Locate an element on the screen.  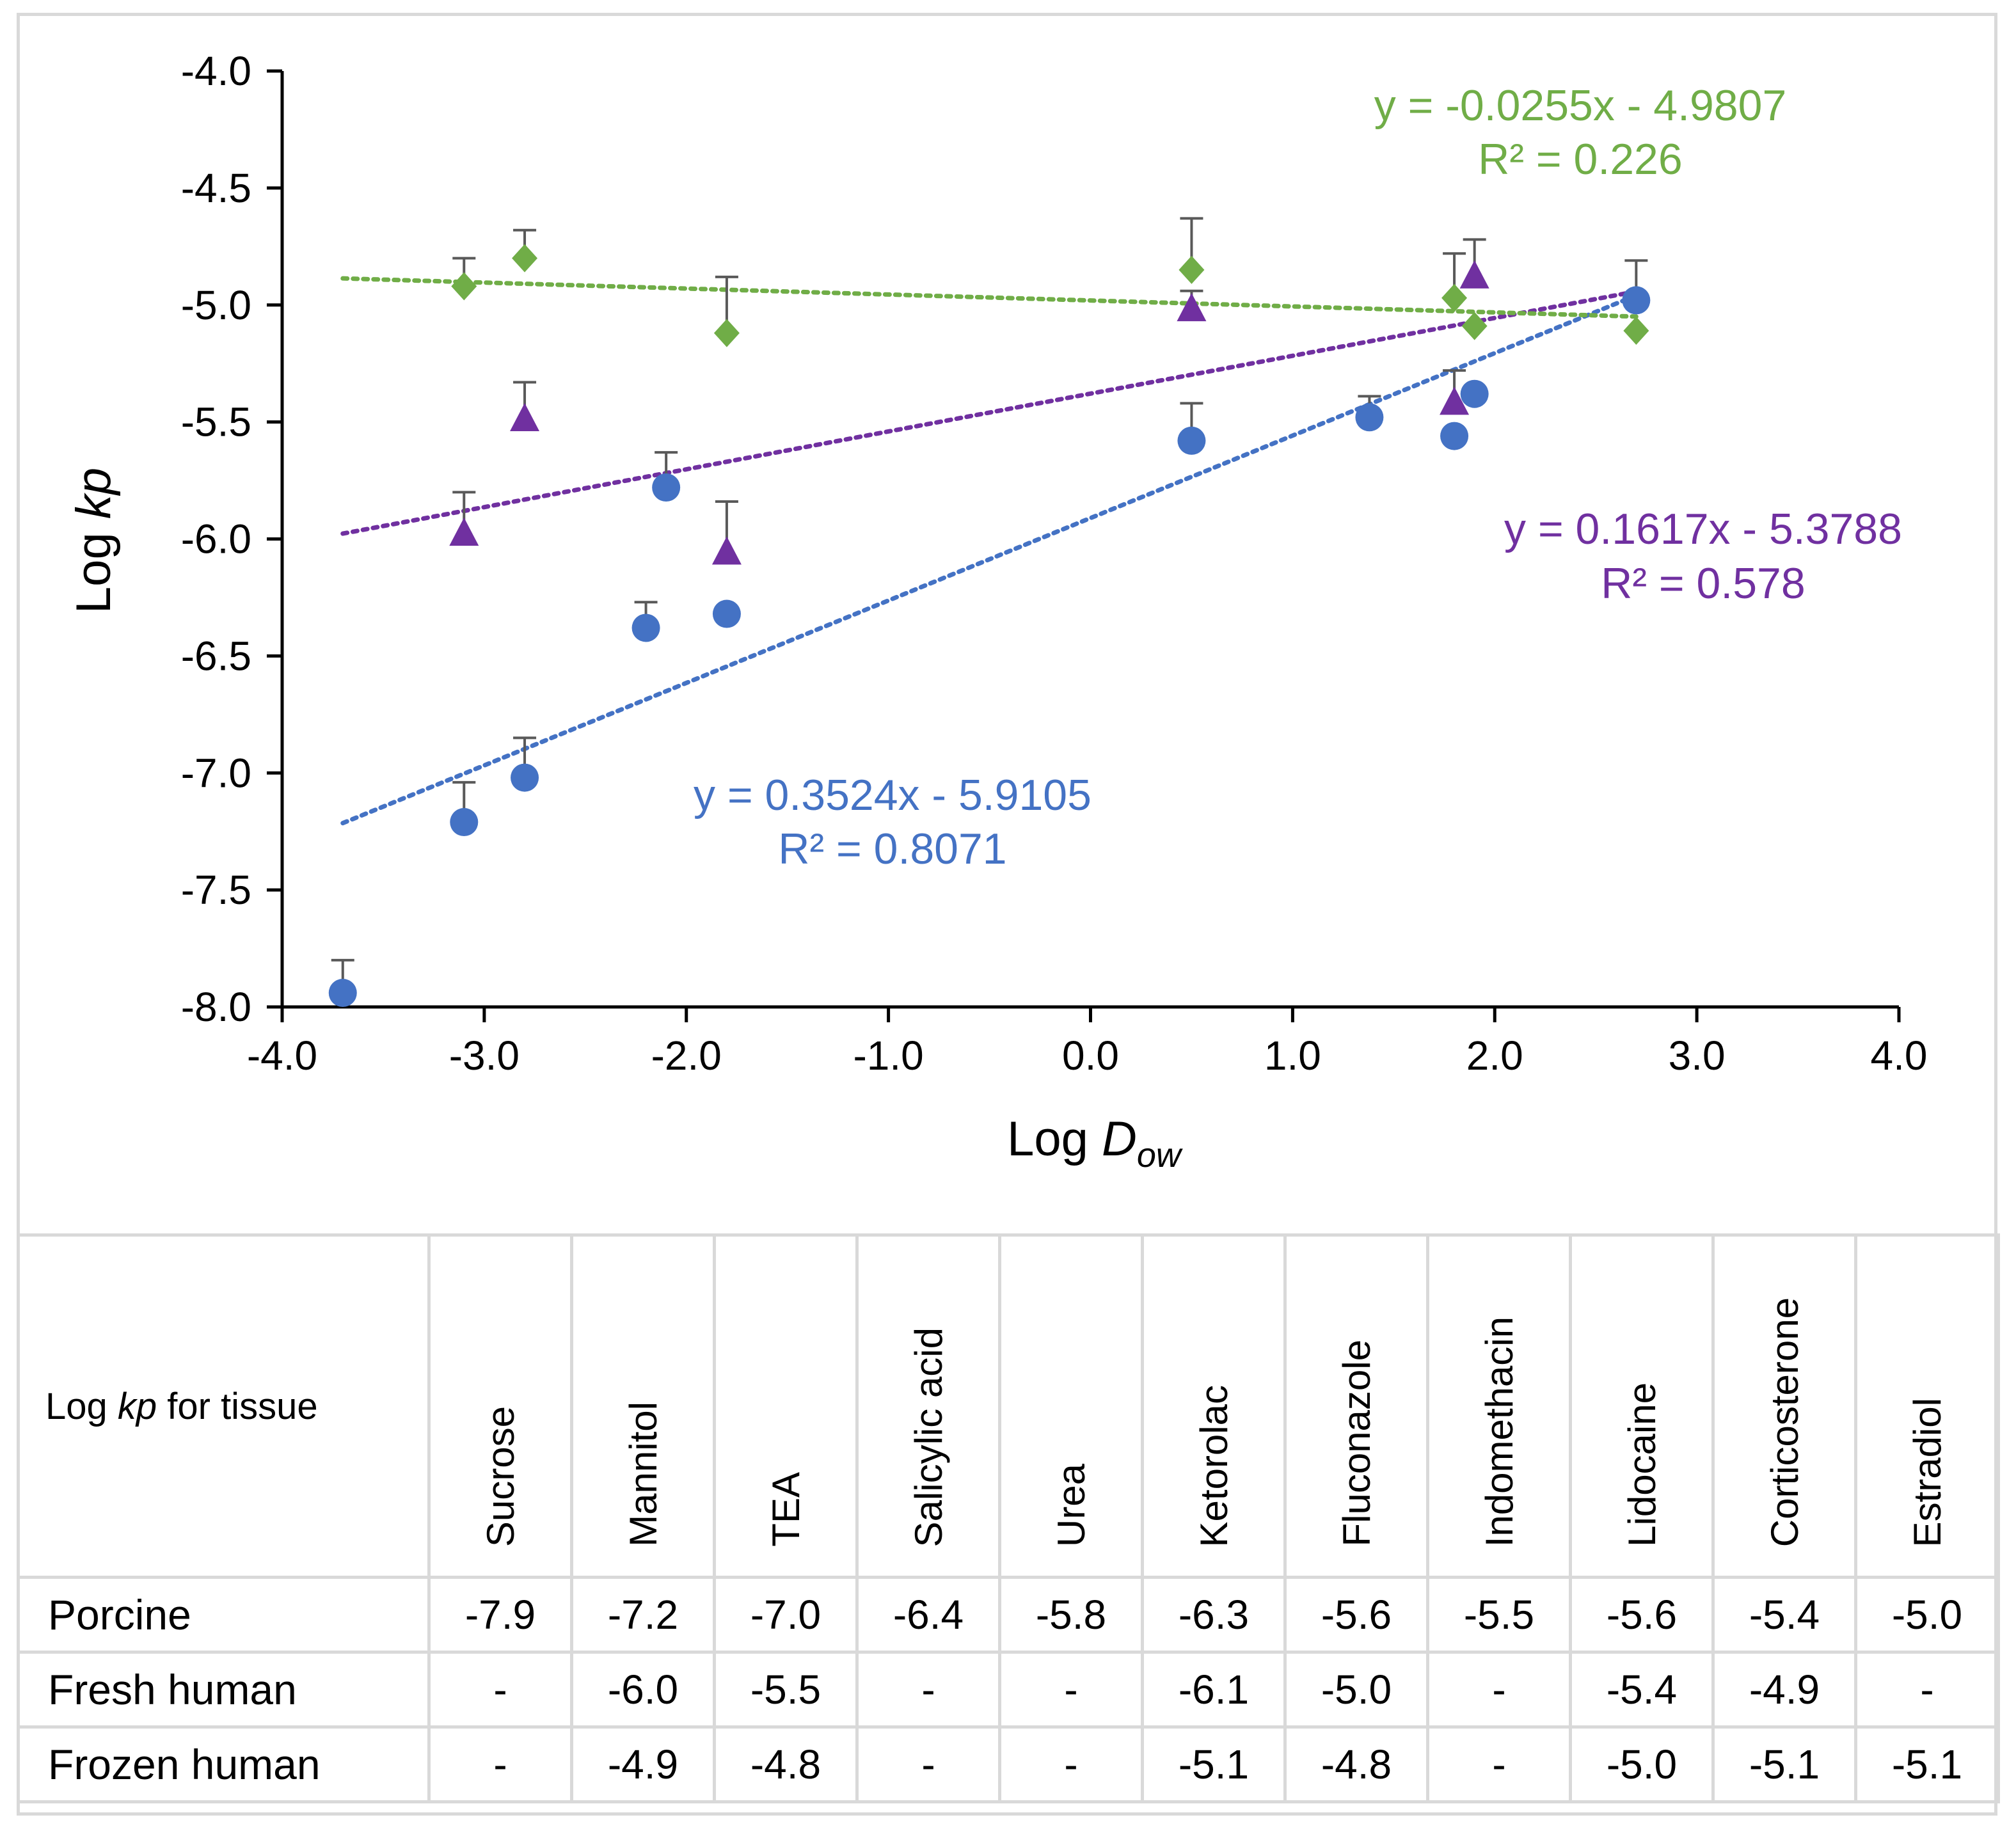
x-axis-label: Log Dow is located at coordinates (1095, 1143).